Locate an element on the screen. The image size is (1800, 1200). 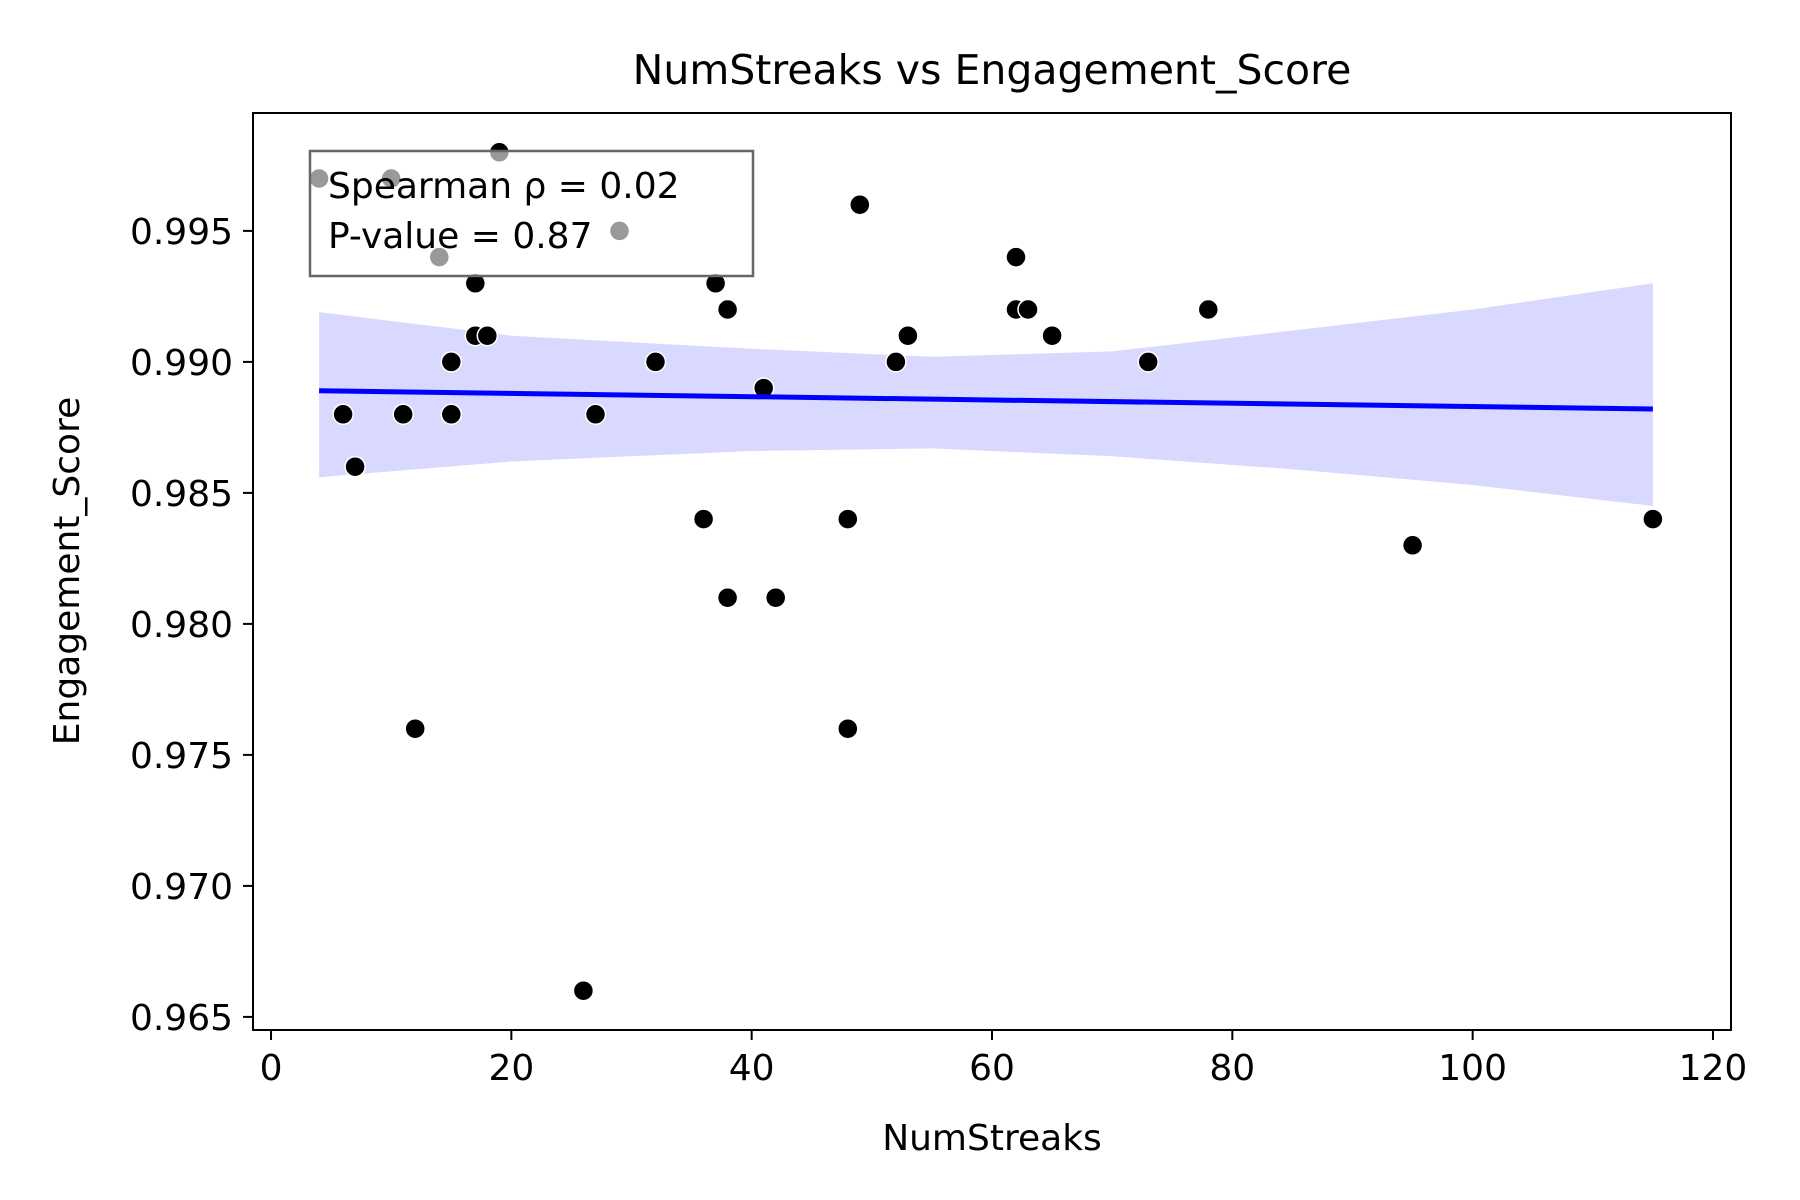
annotation-line-1: Spearman ρ = 0.02 is located at coordinates (504, 186).